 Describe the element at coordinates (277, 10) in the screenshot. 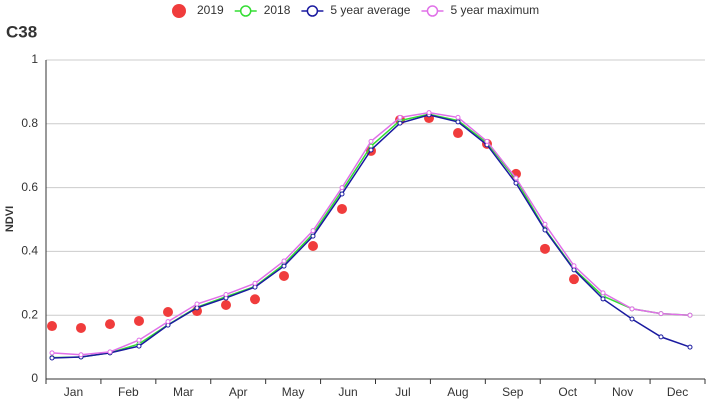

I see `legend-label: 2018` at that location.